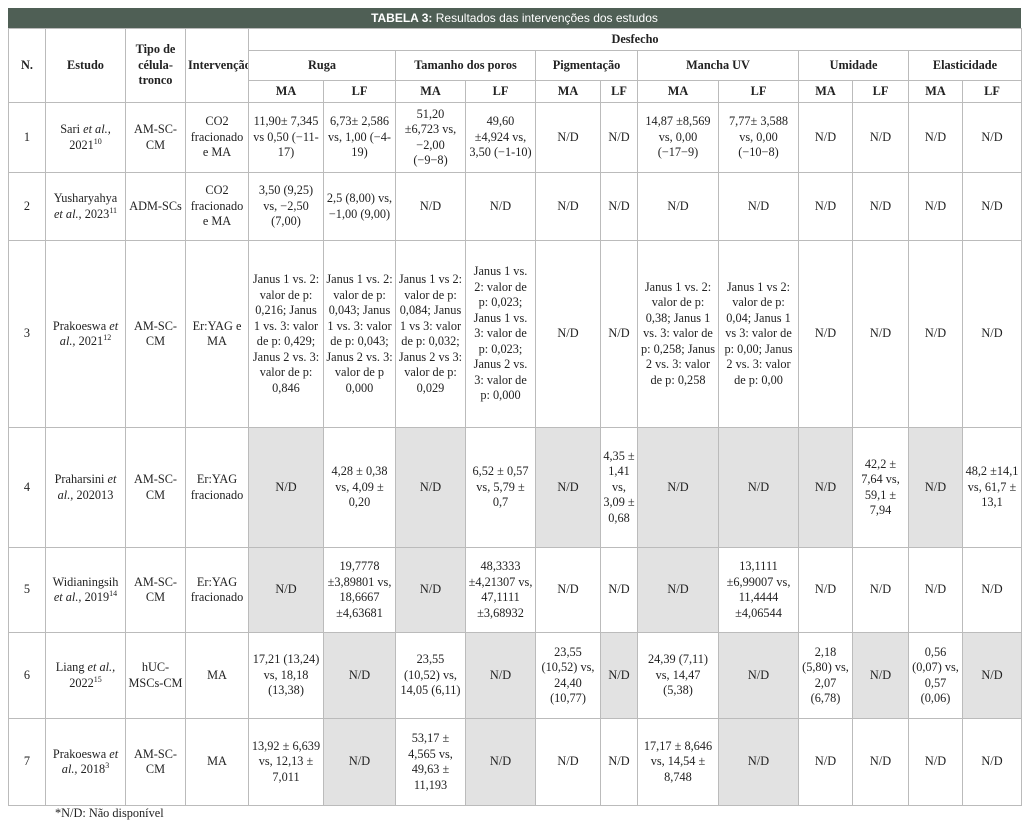 Image resolution: width=1029 pixels, height=828 pixels. I want to click on result-cell: 3,50 (9,25) vs, −2,50 (7,00), so click(286, 206).